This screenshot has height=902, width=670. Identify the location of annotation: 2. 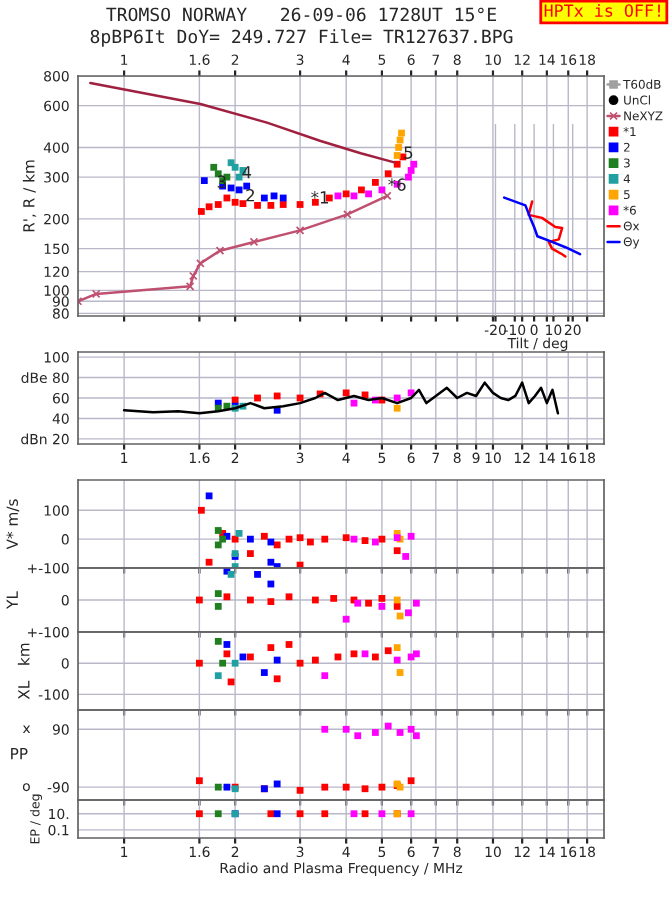
(250, 195).